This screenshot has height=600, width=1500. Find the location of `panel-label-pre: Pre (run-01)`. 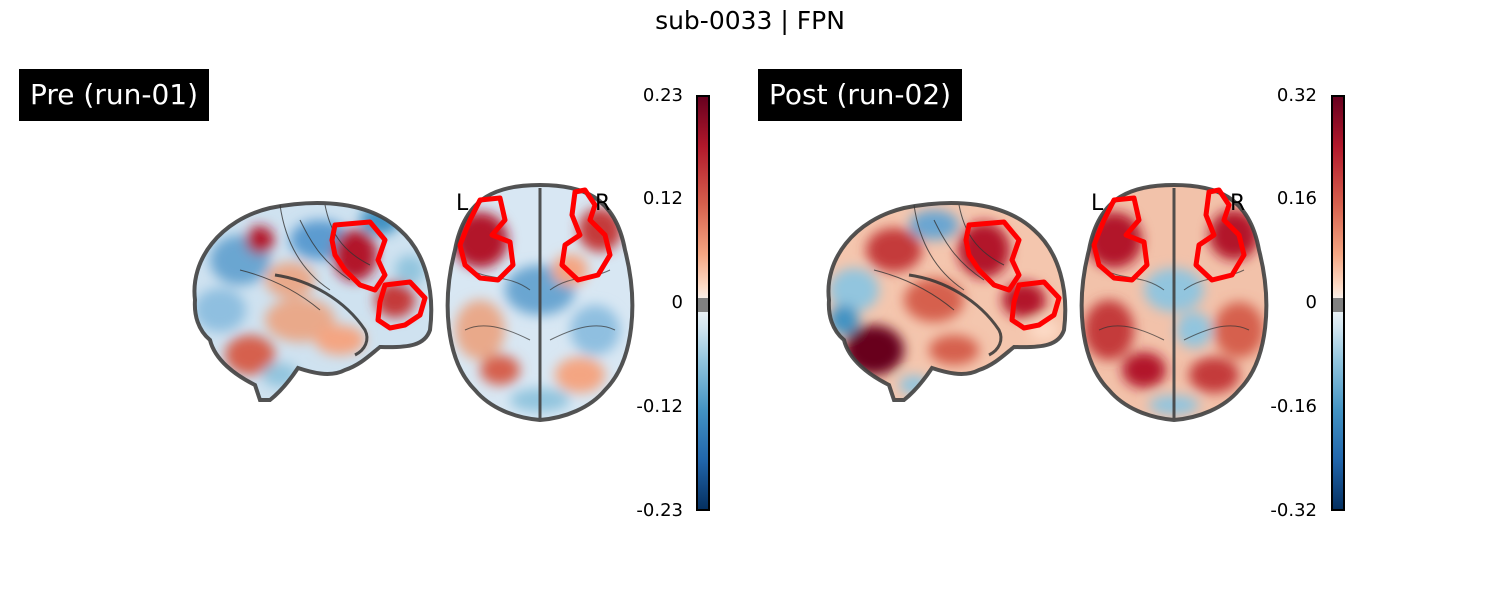

panel-label-pre: Pre (run-01) is located at coordinates (114, 95).